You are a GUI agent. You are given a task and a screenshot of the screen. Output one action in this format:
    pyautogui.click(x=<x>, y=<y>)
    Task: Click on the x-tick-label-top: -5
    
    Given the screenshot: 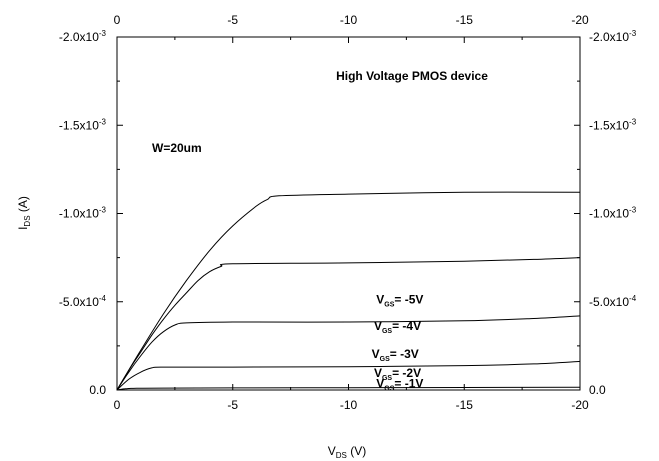 What is the action you would take?
    pyautogui.click(x=232, y=20)
    